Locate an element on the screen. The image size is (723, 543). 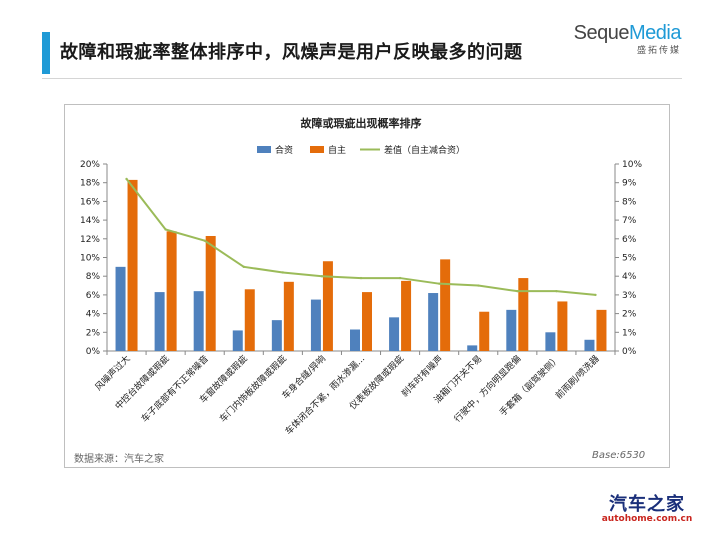
title-accent-bar is located at coordinates (46, 53).